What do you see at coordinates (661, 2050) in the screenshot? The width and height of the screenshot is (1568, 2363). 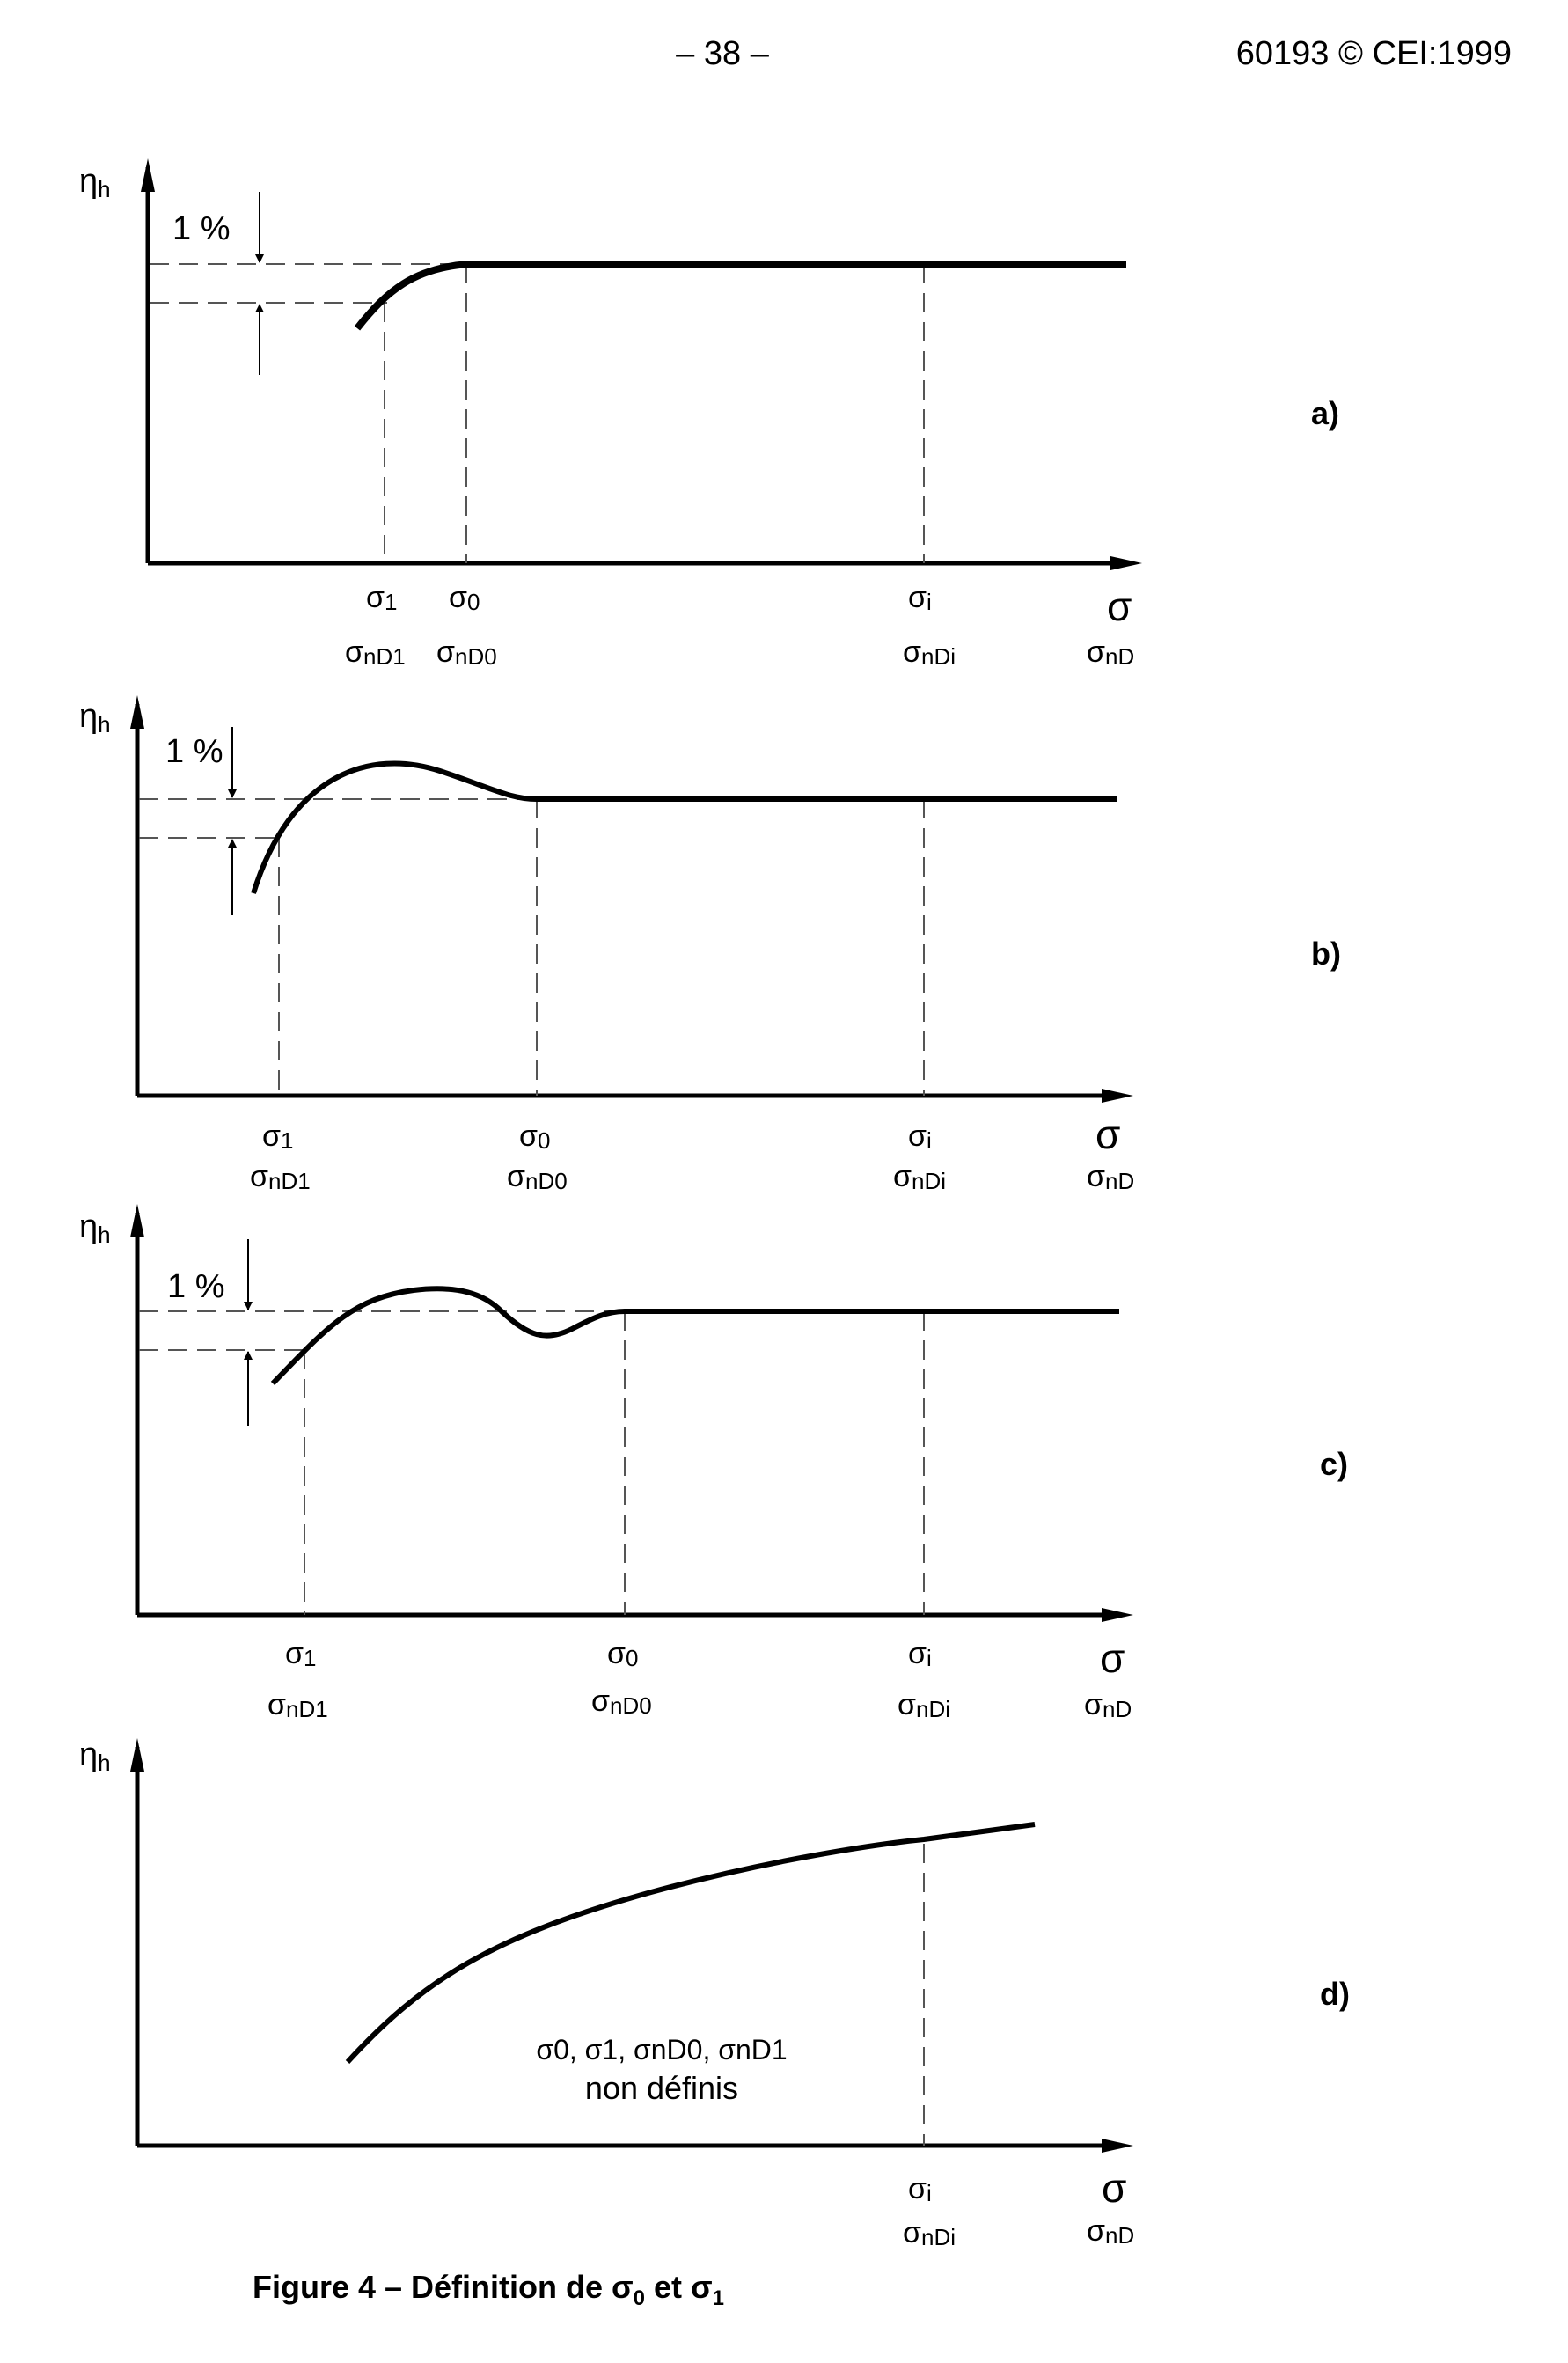 I see `undefined-note-line1: σ0, σ1, σnD0, σnD1` at bounding box center [661, 2050].